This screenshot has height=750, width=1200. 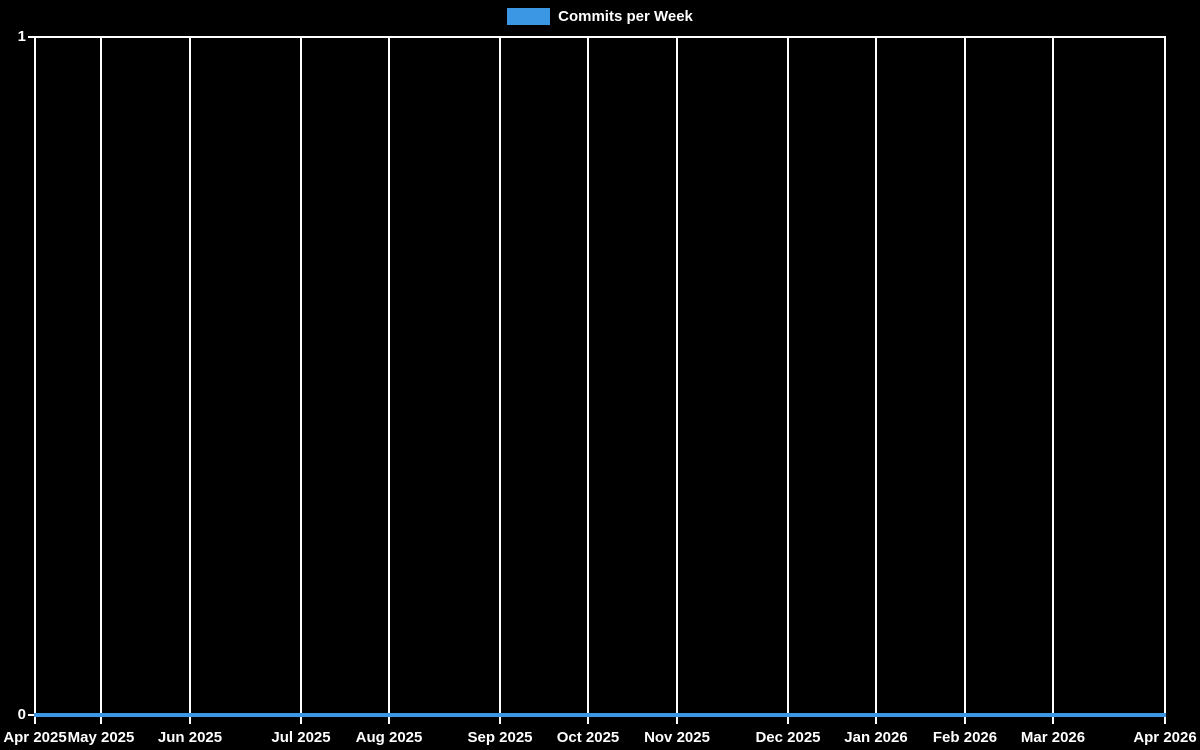 What do you see at coordinates (21, 36) in the screenshot?
I see `y-tick-label: 1` at bounding box center [21, 36].